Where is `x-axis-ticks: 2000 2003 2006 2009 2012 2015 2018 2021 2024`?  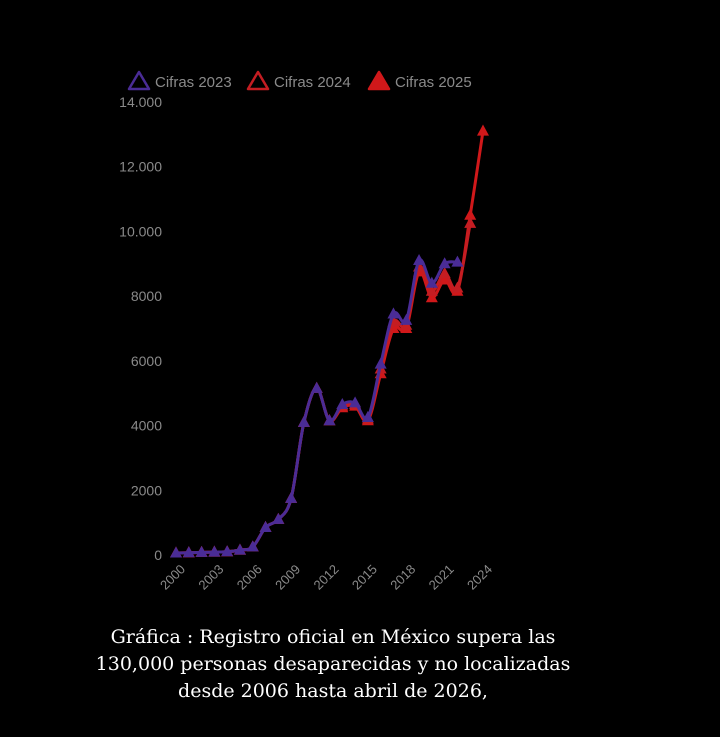
x-axis-ticks: 2000 2003 2006 2009 2012 2015 2018 2021 2024 is located at coordinates (326, 577).